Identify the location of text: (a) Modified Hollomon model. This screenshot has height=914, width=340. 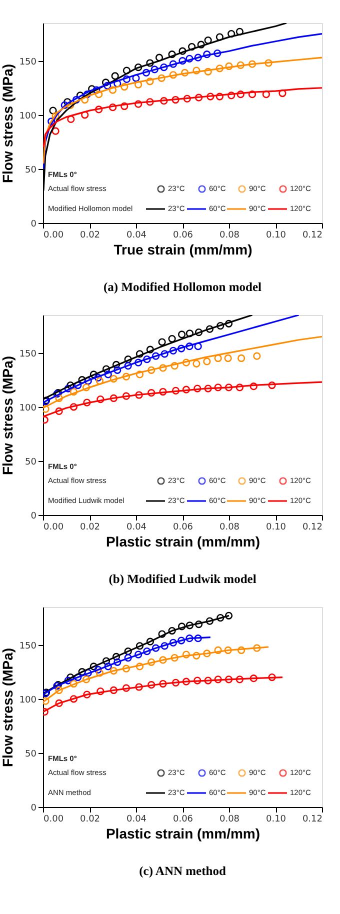
(183, 287).